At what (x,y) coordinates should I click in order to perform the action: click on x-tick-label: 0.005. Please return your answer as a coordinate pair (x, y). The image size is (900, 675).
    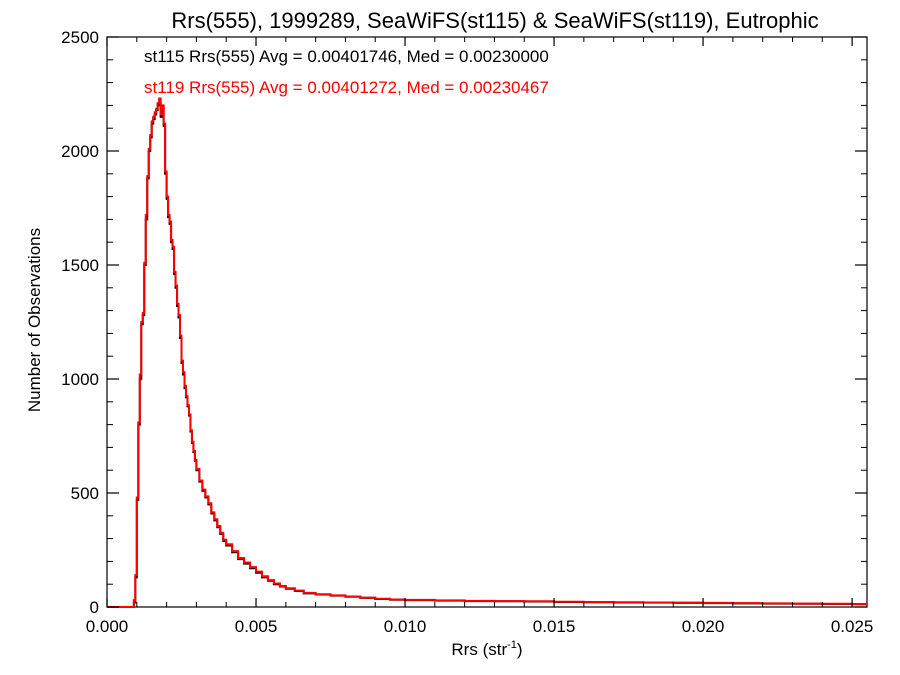
    Looking at the image, I should click on (256, 626).